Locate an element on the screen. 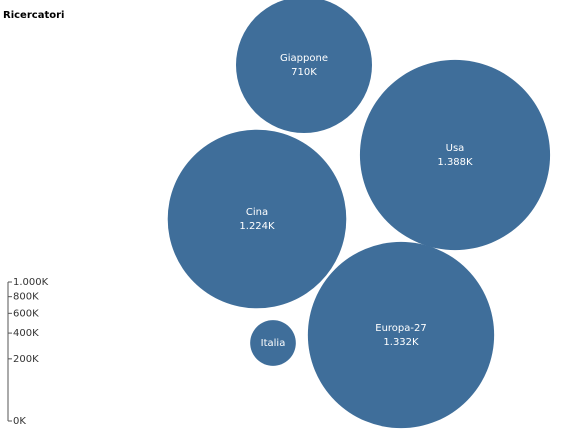 The height and width of the screenshot is (432, 561). bubble-label: Italia is located at coordinates (273, 343).